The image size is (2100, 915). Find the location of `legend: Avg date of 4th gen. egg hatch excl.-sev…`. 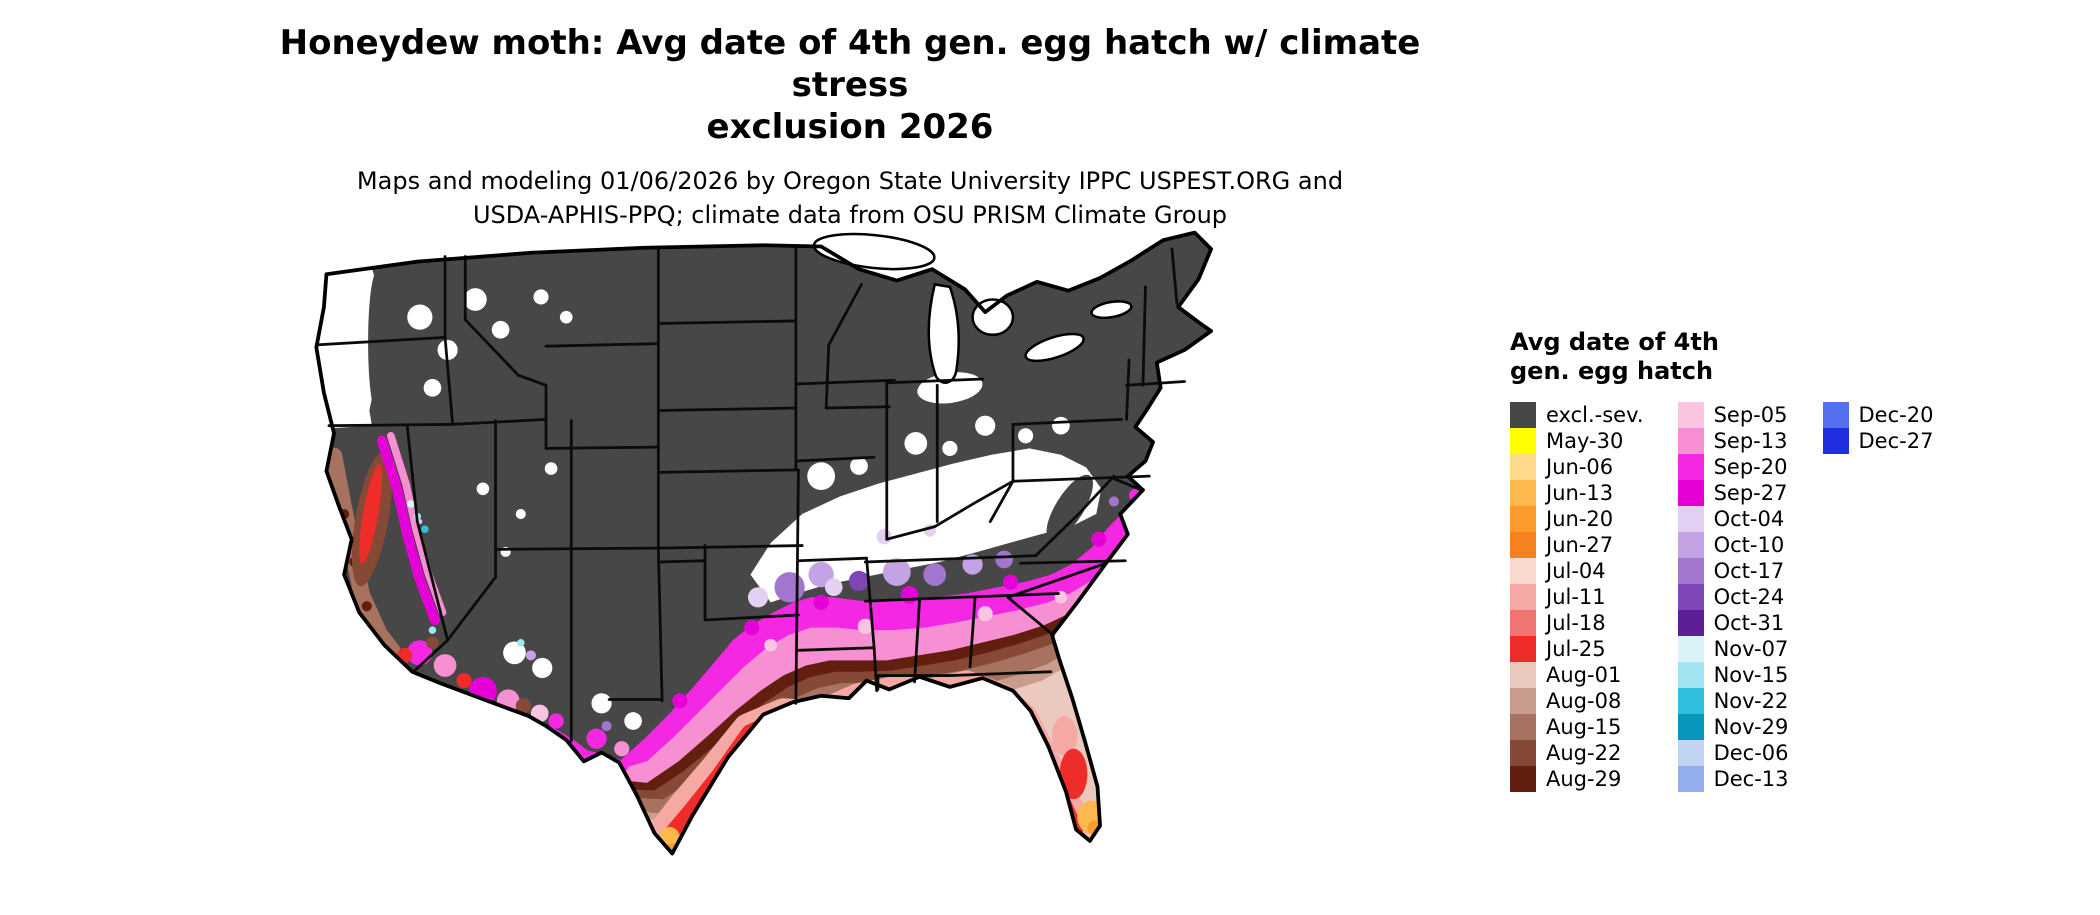

legend: Avg date of 4th gen. egg hatch excl.-sev… is located at coordinates (1721, 560).